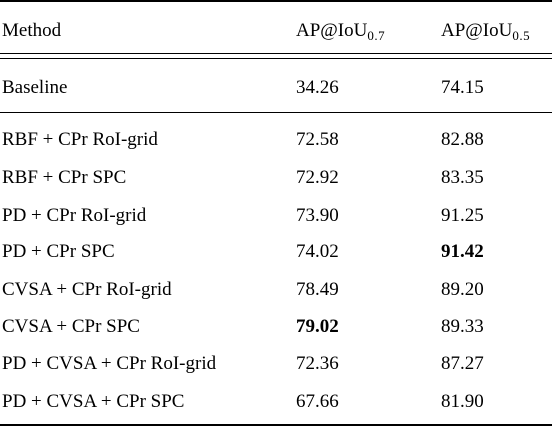 Image resolution: width=552 pixels, height=428 pixels. Describe the element at coordinates (521, 35) in the screenshot. I see `header-ap05-subscript: 0.5` at that location.